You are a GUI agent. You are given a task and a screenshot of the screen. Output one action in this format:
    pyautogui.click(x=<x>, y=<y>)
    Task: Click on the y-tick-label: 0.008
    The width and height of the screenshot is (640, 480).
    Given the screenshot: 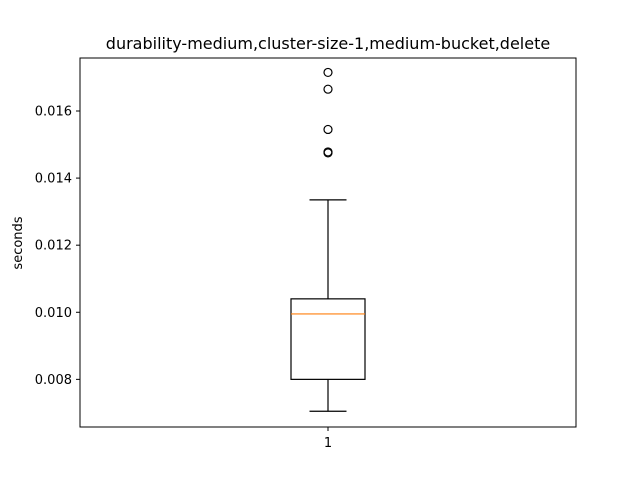 What is the action you would take?
    pyautogui.click(x=53, y=380)
    